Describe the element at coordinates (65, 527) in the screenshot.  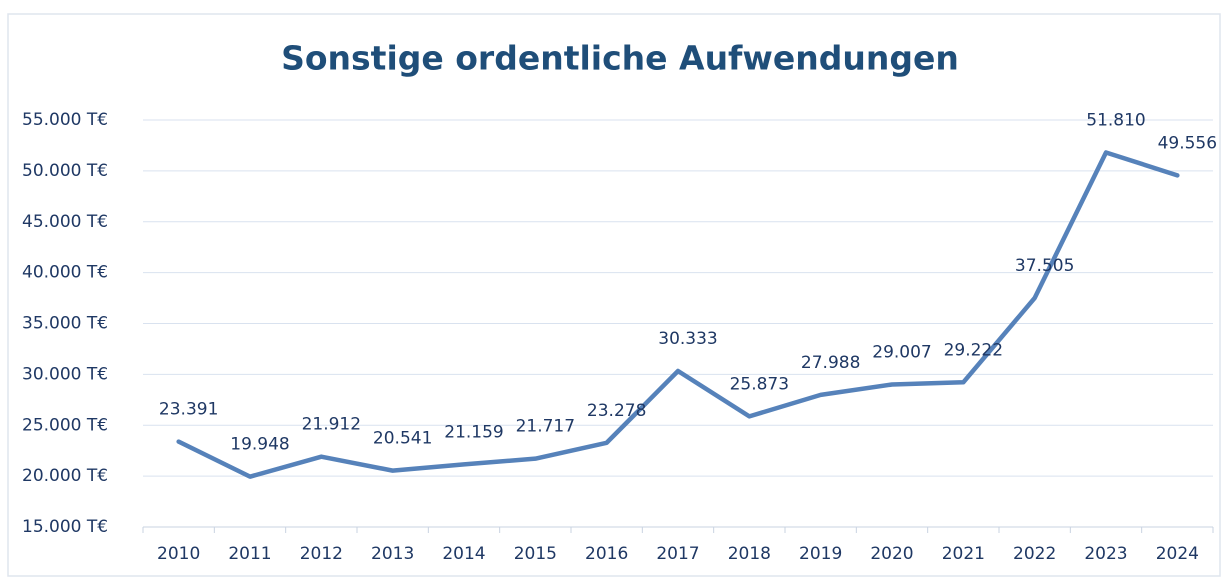
I see `y-tick-label: 15.000 T€` at that location.